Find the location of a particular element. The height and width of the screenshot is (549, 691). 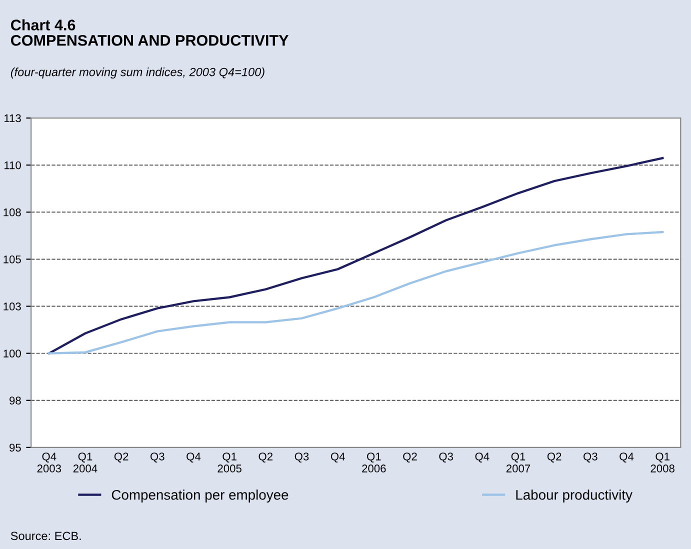

y-tick-label: 100 is located at coordinates (12, 354).